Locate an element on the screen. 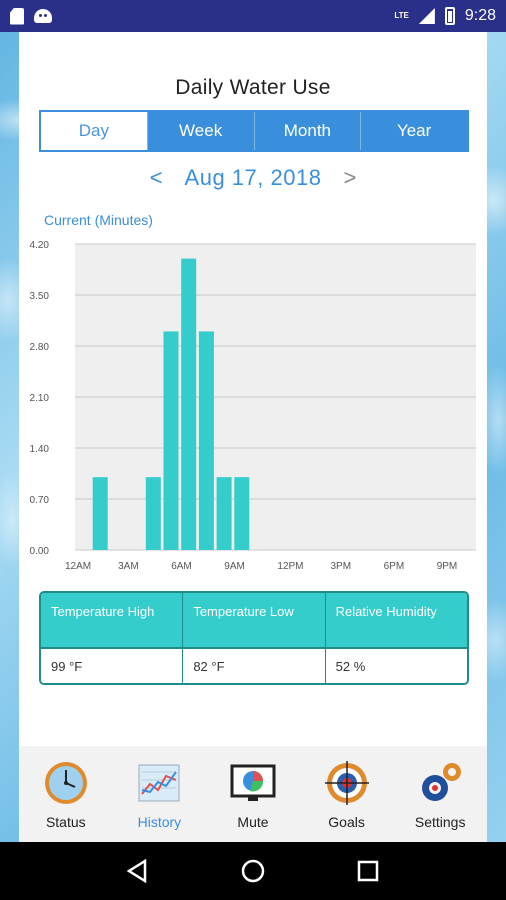 This screenshot has width=506, height=900. header-temperature-low: Temperature Low is located at coordinates (253, 620).